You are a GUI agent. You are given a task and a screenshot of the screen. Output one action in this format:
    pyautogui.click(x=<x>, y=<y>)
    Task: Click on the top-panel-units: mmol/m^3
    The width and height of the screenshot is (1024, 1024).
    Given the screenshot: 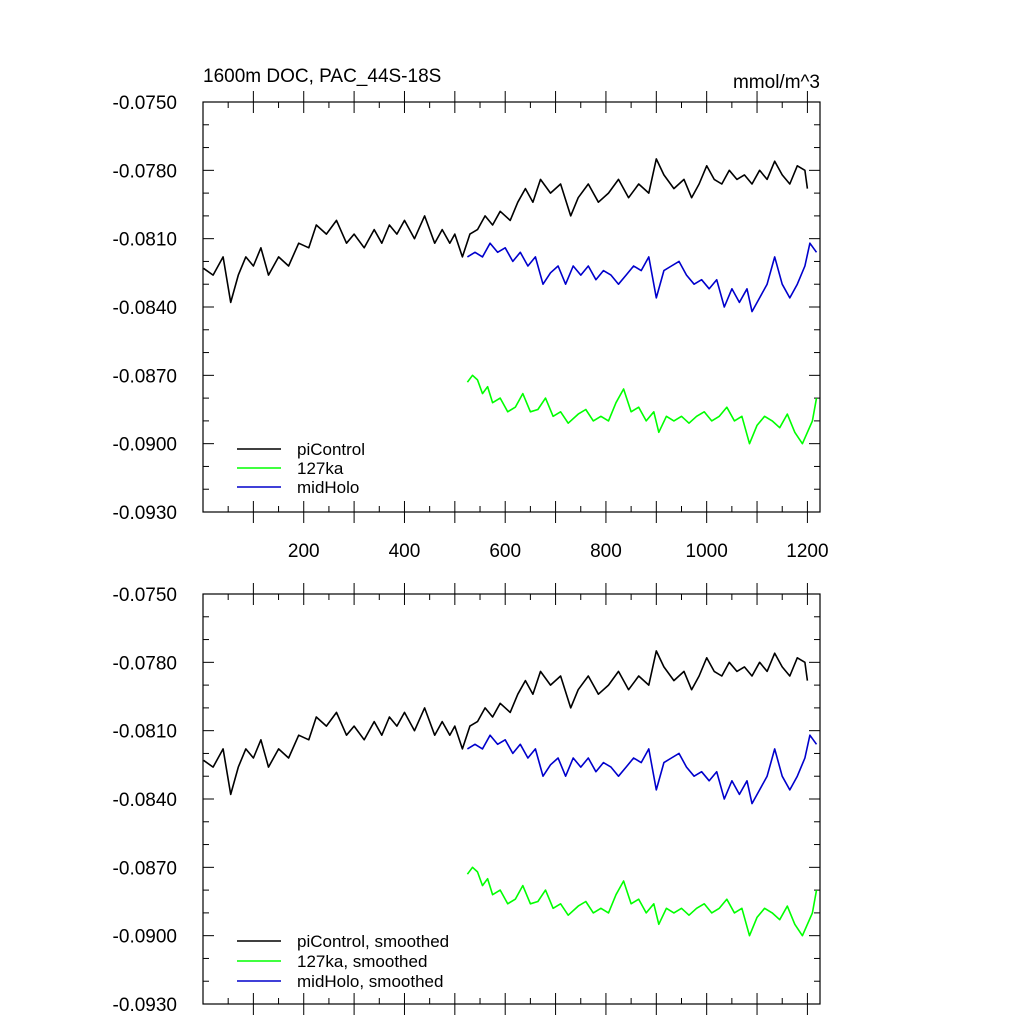 What is the action you would take?
    pyautogui.click(x=776, y=82)
    